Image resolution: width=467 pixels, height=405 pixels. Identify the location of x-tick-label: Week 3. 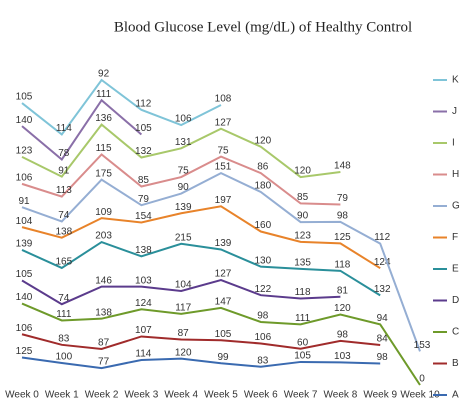
(142, 395).